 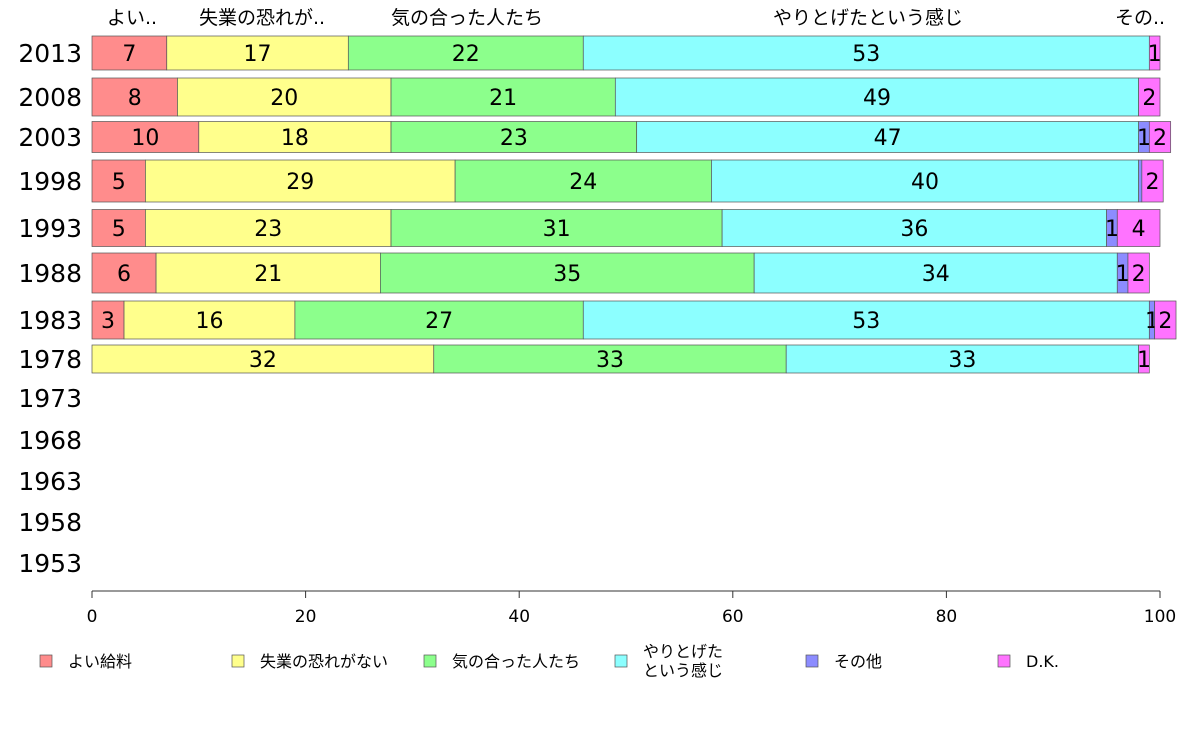 I want to click on top-header-label: その.., so click(x=1140, y=18).